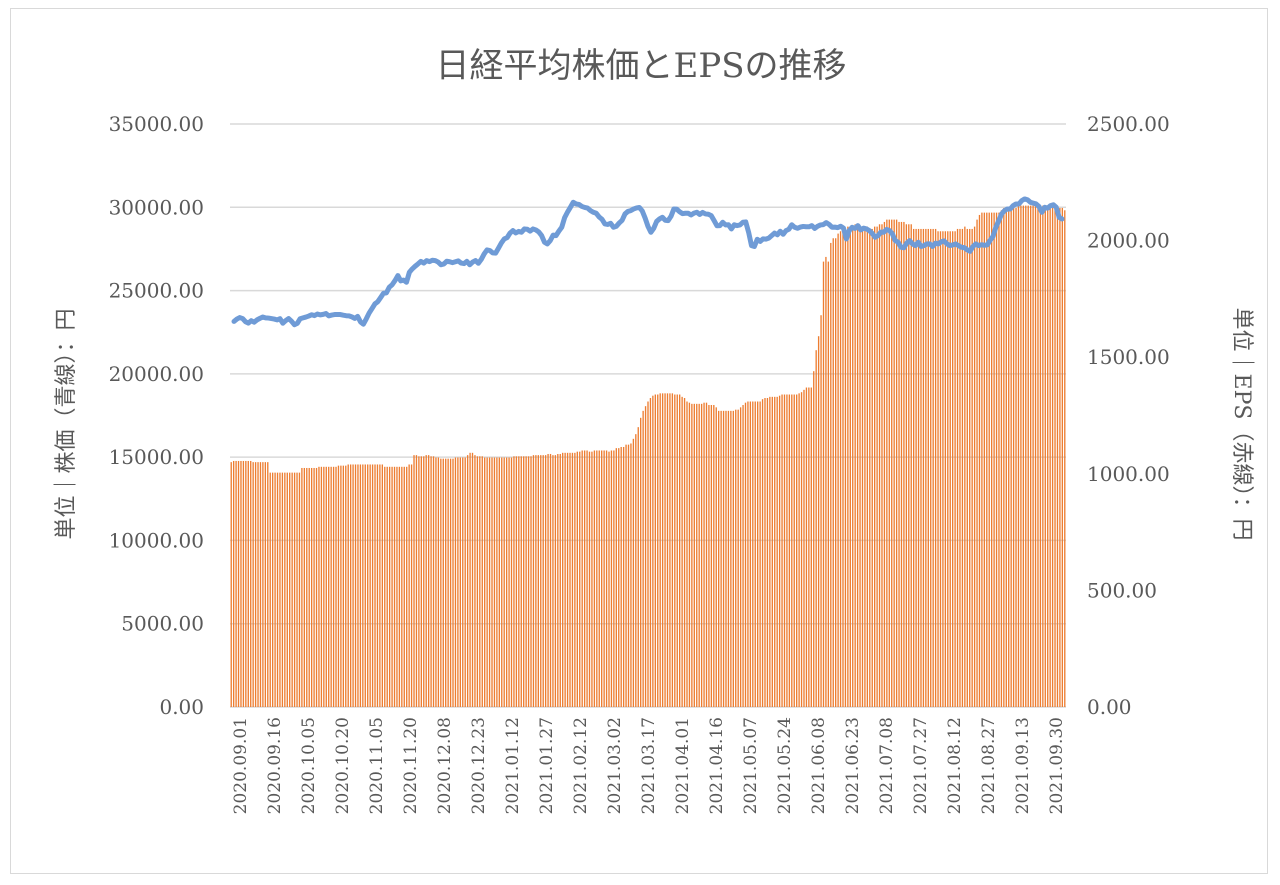  Describe the element at coordinates (717, 765) in the screenshot. I see `x-tick-label: 2021.04.16` at that location.